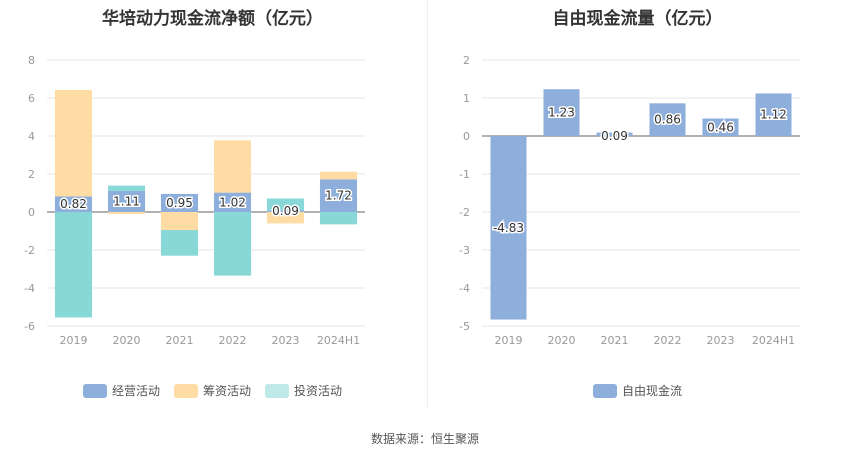  I want to click on left-y-tick-label: -2, so click(29, 250).